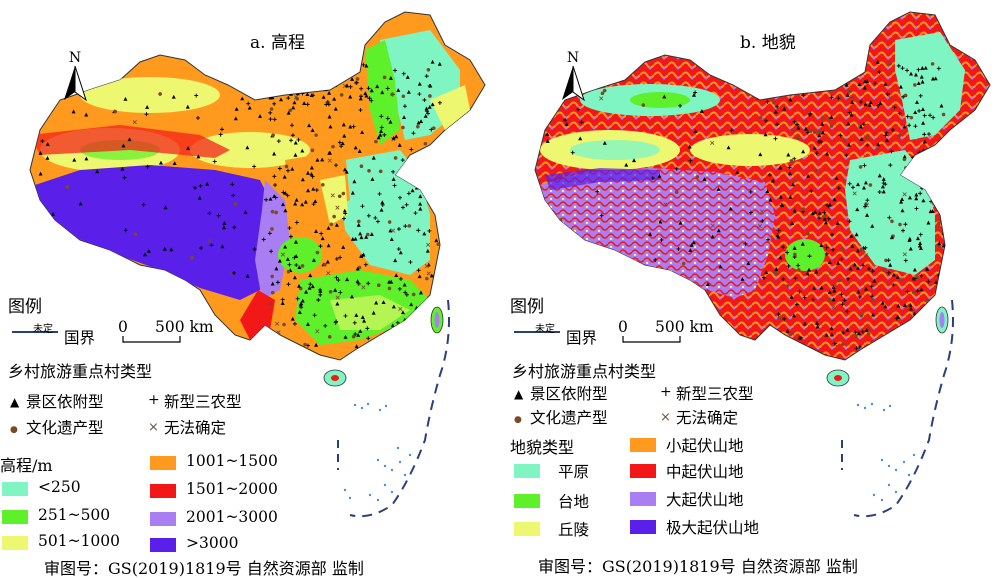 Image resolution: width=1000 pixels, height=579 pixels. Describe the element at coordinates (643, 445) in the screenshot. I see `landform-swatch` at that location.